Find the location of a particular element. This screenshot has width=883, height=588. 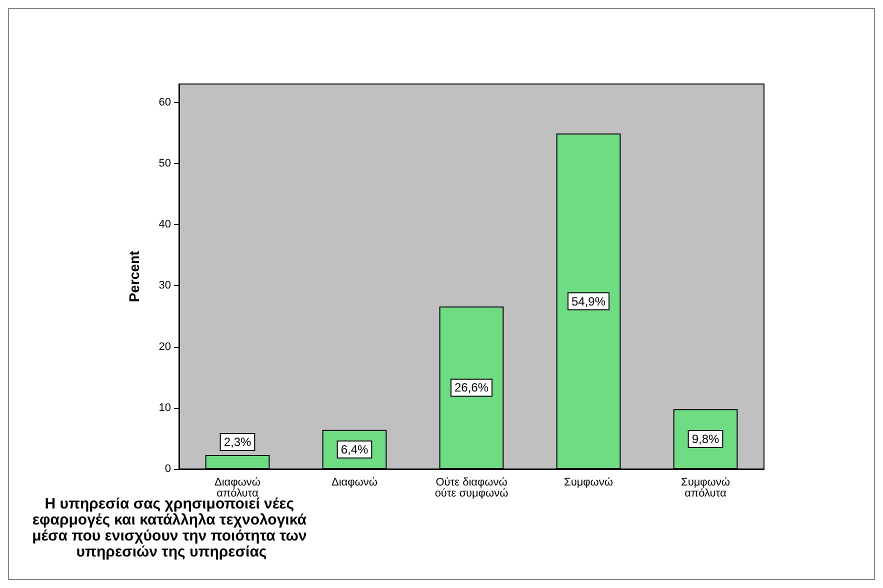

y-tick-label: 0 is located at coordinates (167, 469).